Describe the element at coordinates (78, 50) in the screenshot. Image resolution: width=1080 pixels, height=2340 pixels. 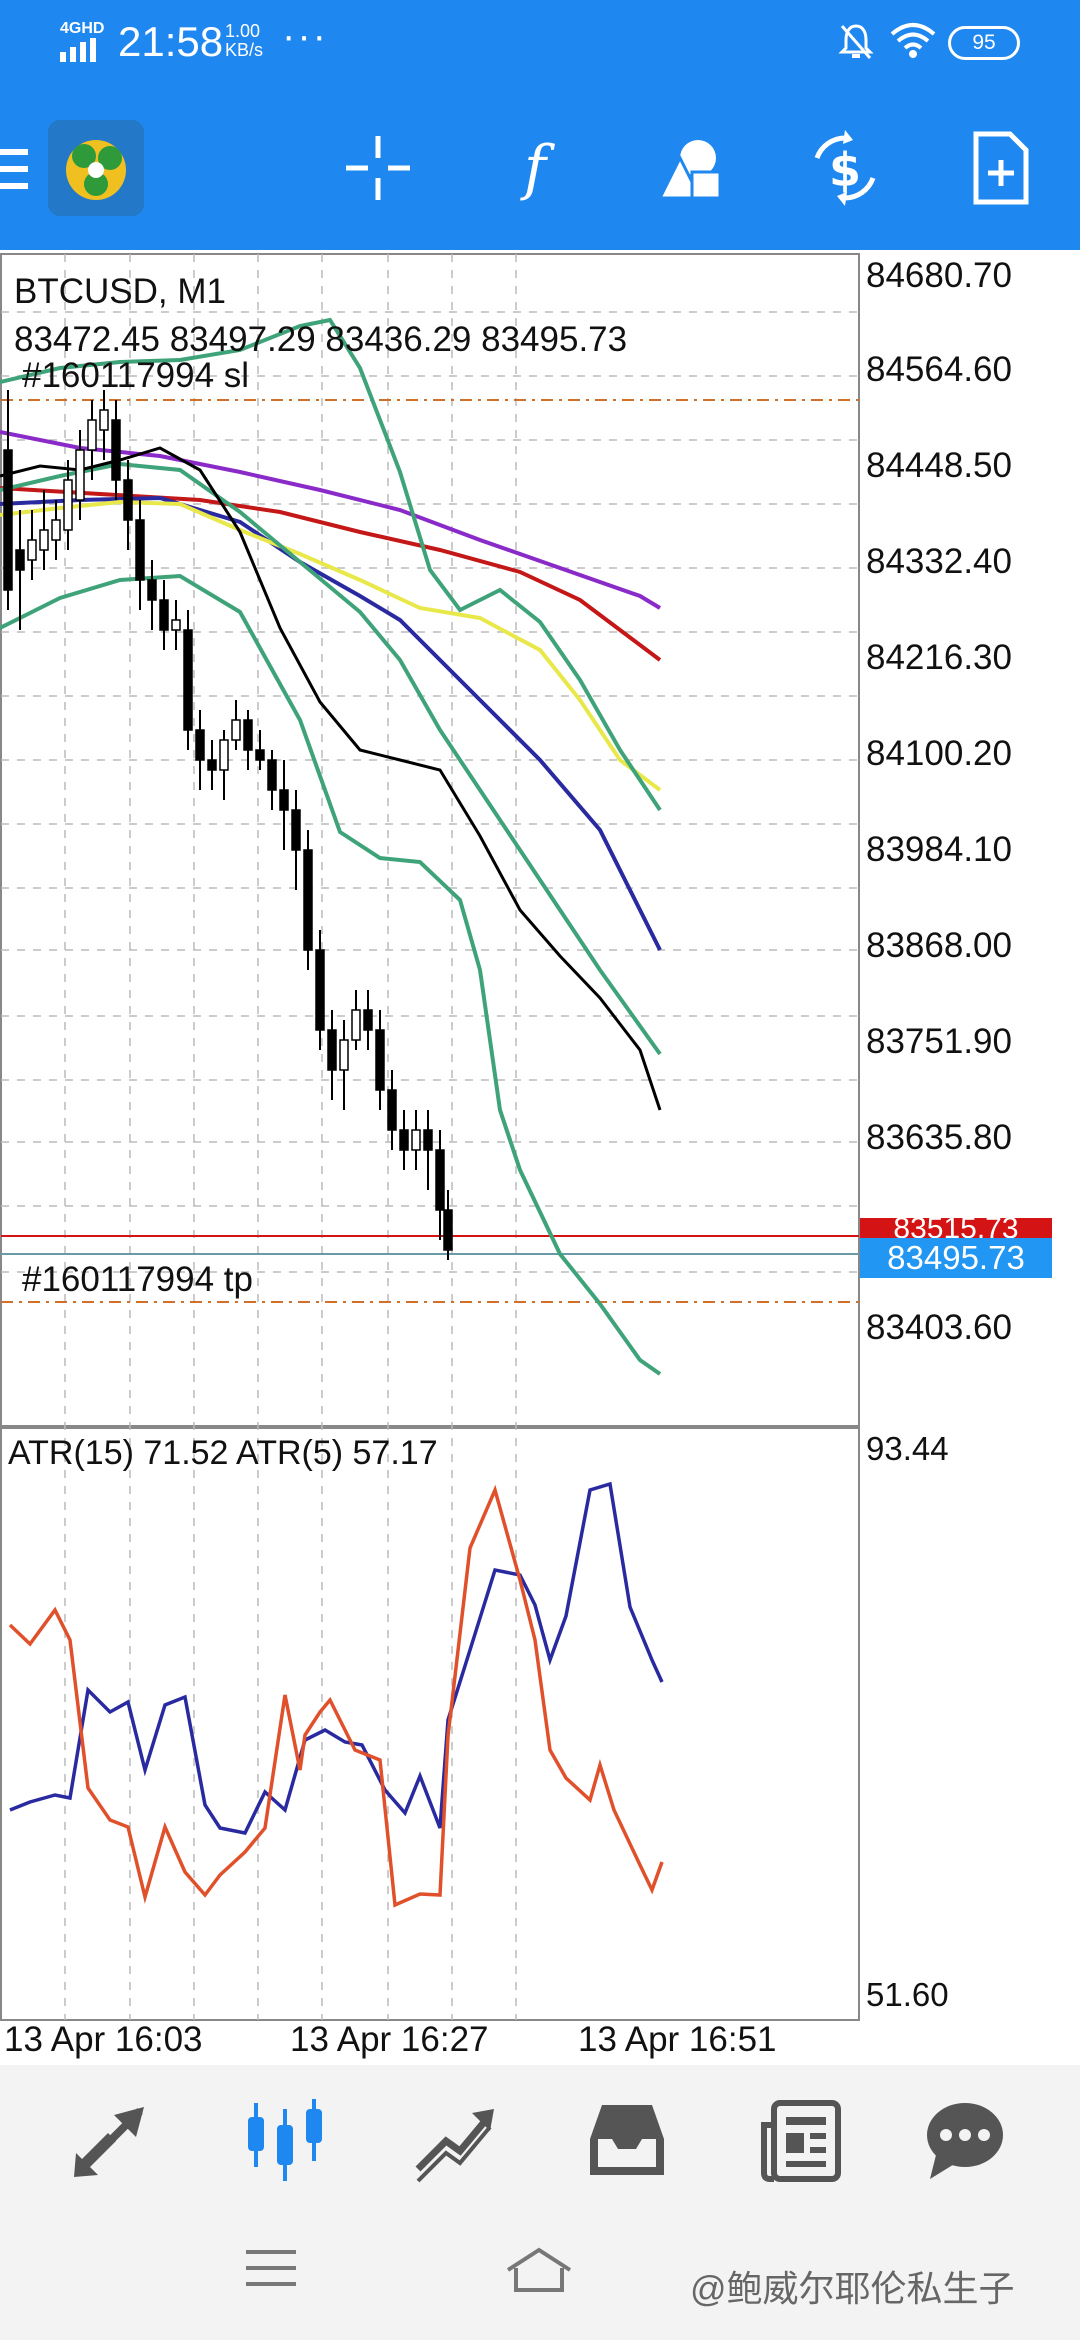
I see `signal-icon` at that location.